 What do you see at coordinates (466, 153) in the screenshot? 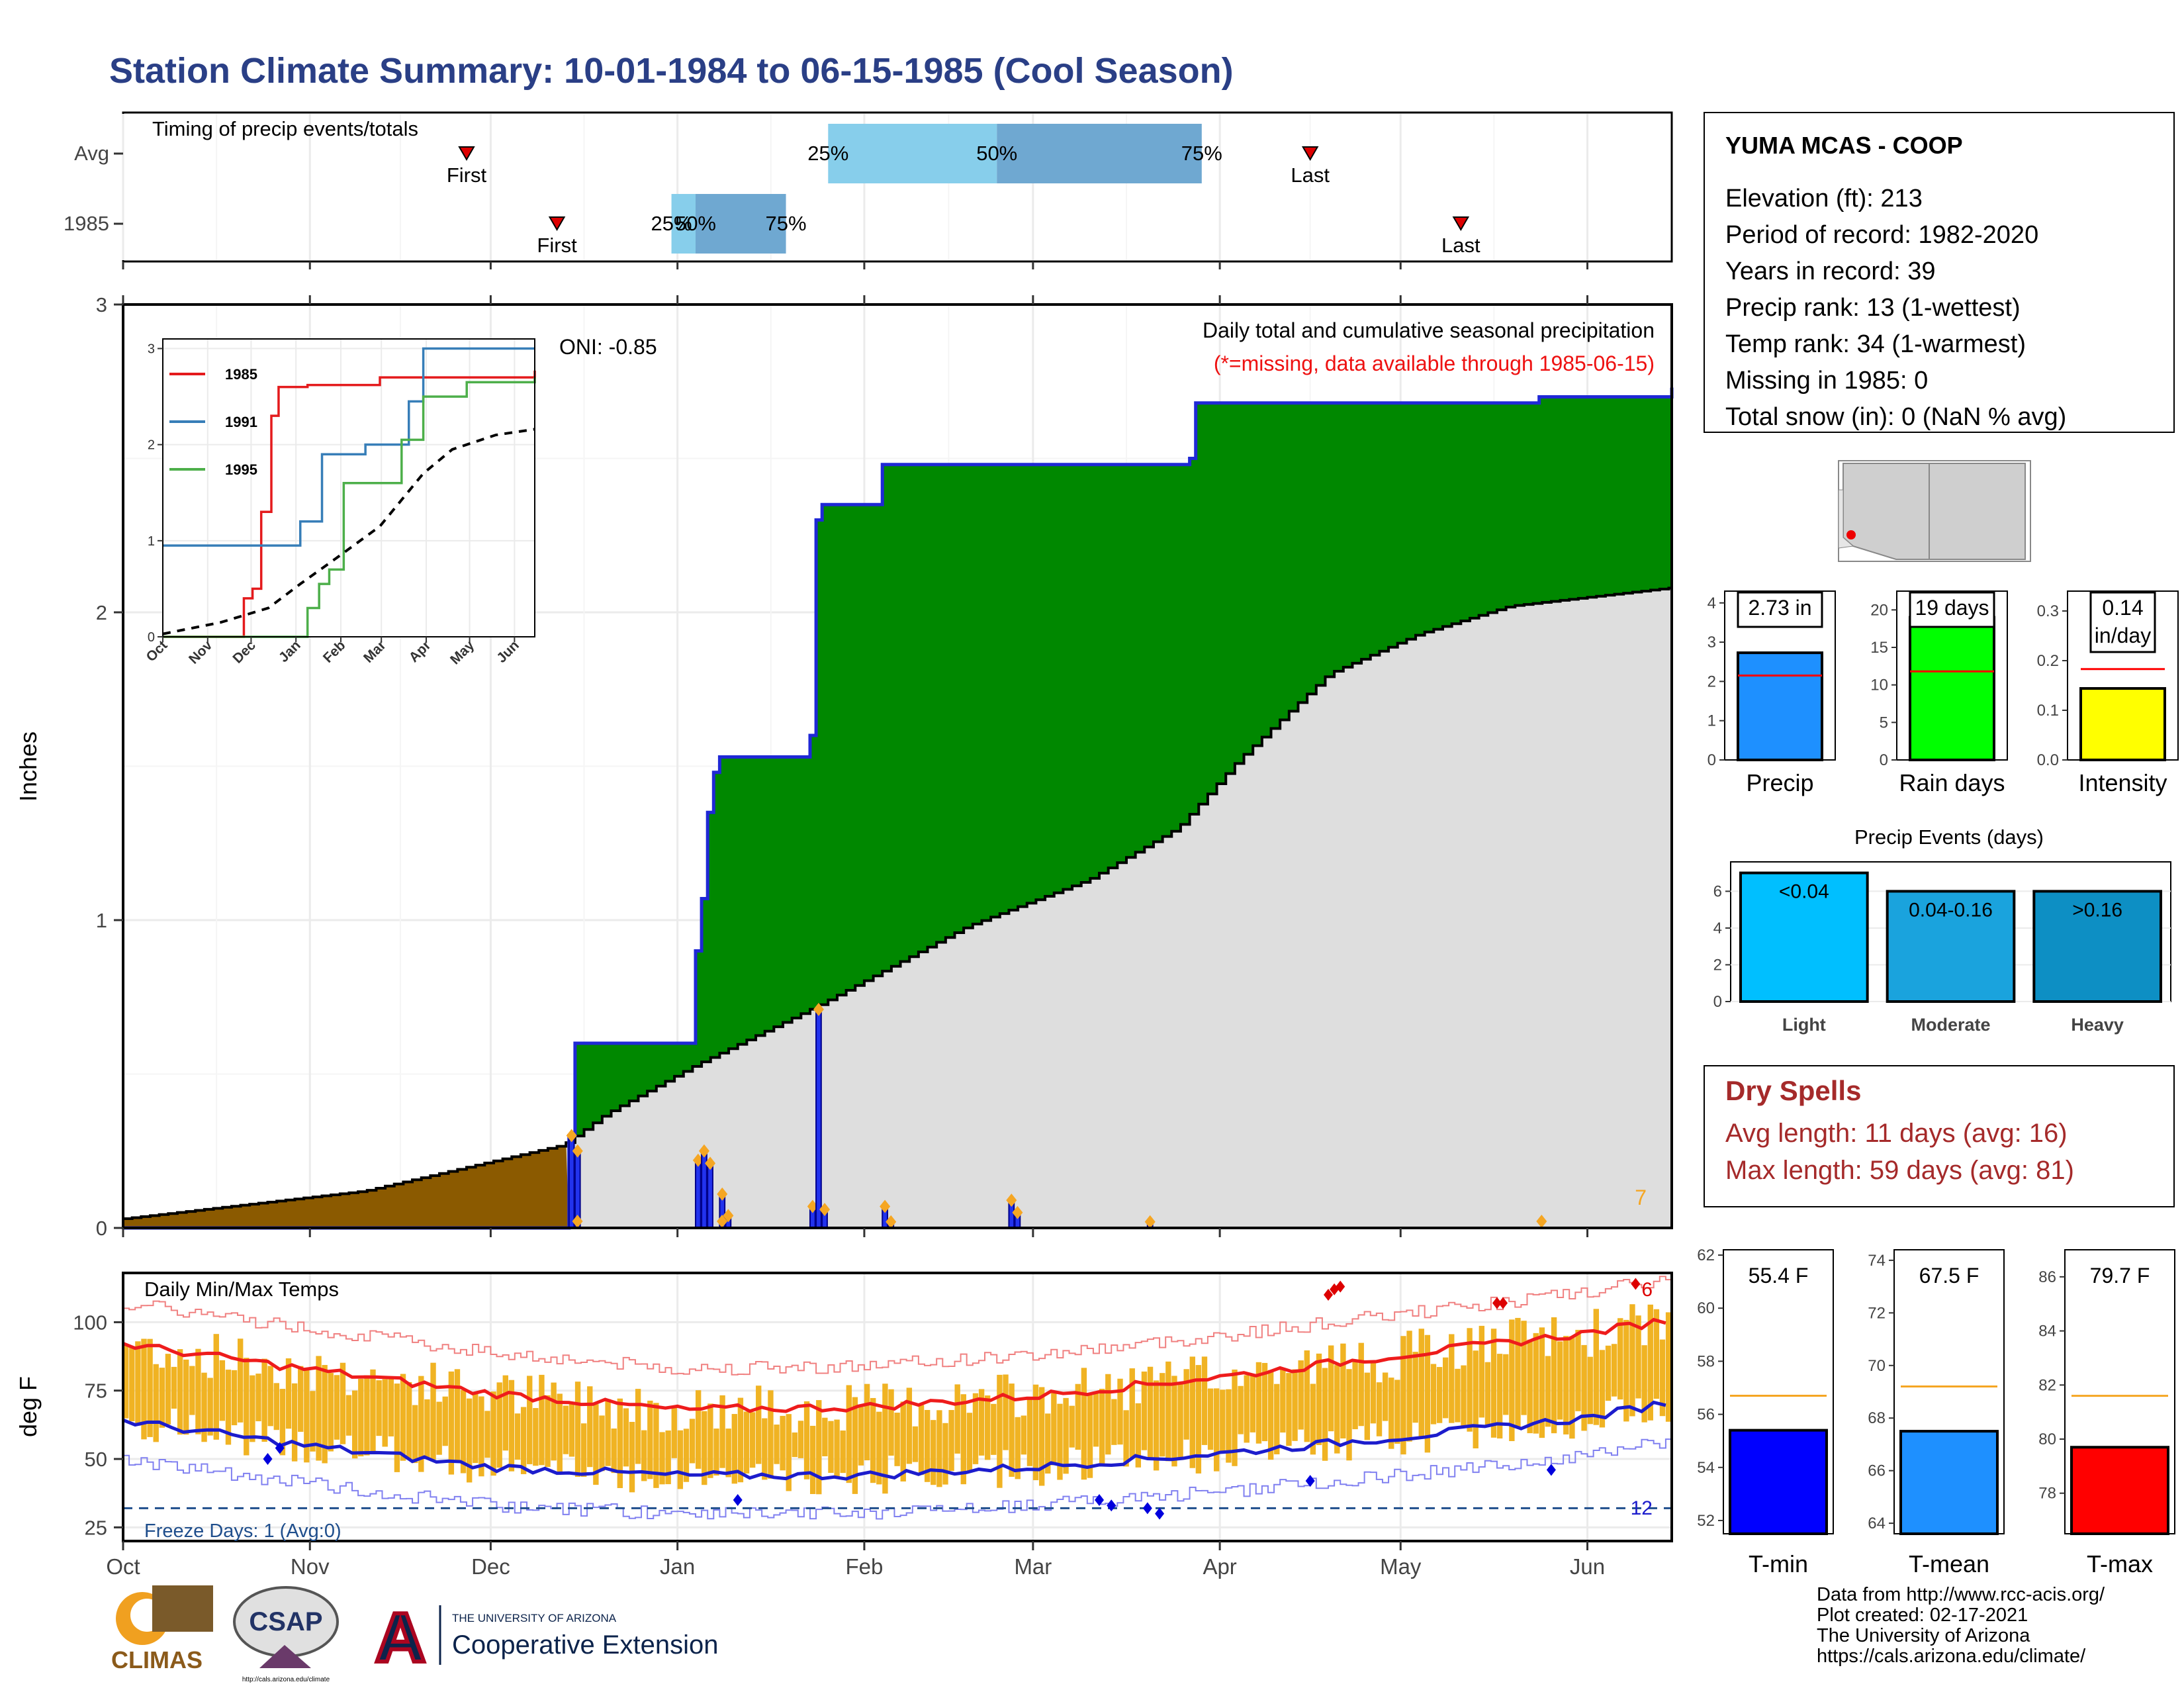
I see `timing-first-marker` at bounding box center [466, 153].